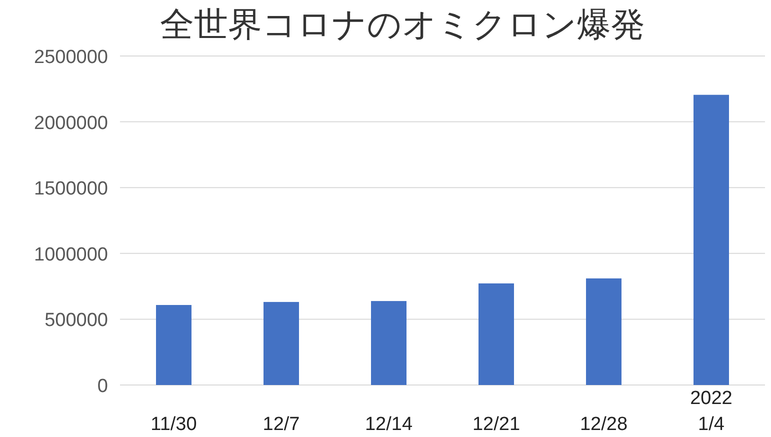 The width and height of the screenshot is (771, 437). I want to click on x-tick-label: 12/21, so click(496, 424).